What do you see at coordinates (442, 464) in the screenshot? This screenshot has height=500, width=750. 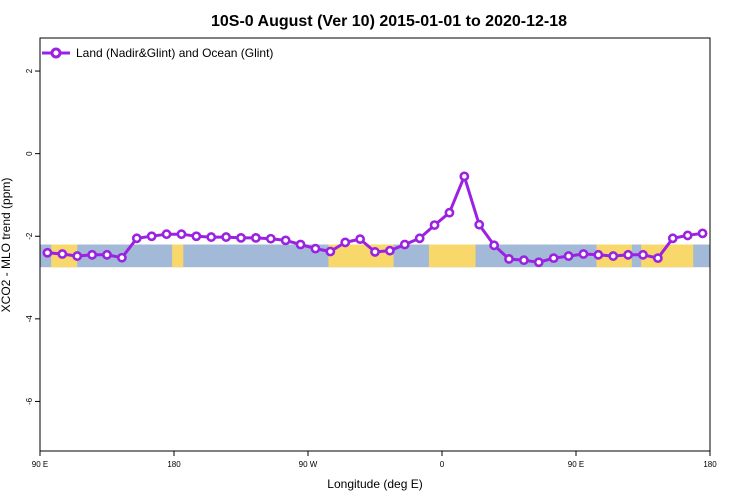 I see `x-tick-label: 0` at bounding box center [442, 464].